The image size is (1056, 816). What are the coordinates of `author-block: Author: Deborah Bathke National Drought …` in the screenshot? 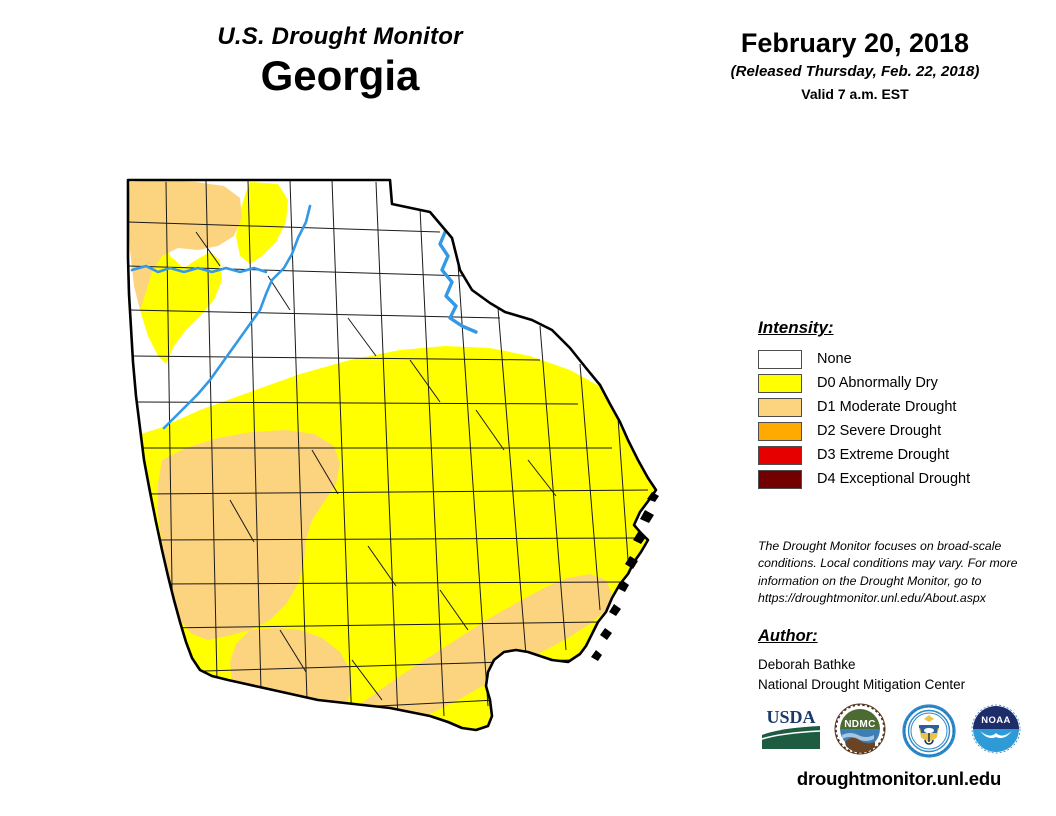 It's located at (898, 660).